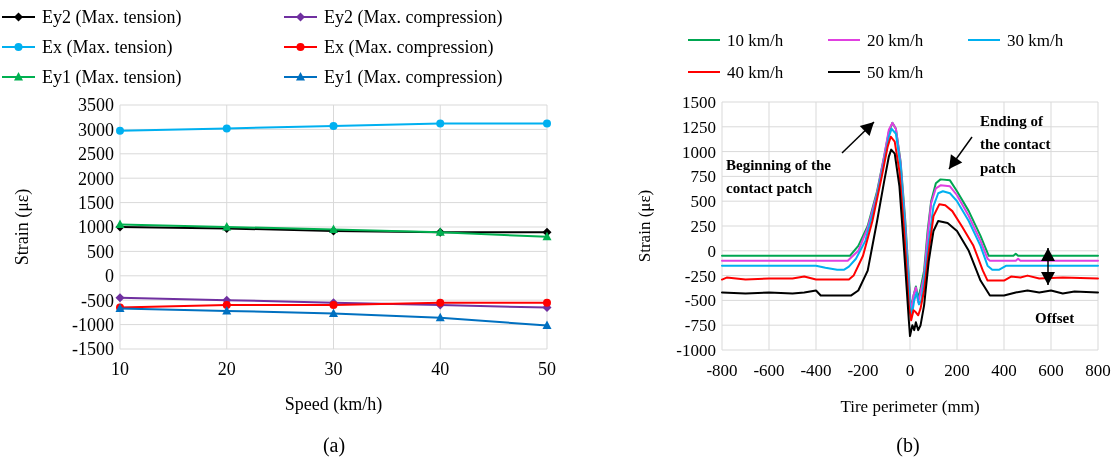 The height and width of the screenshot is (463, 1118). What do you see at coordinates (96, 154) in the screenshot?
I see `y-tick-label: 2500` at bounding box center [96, 154].